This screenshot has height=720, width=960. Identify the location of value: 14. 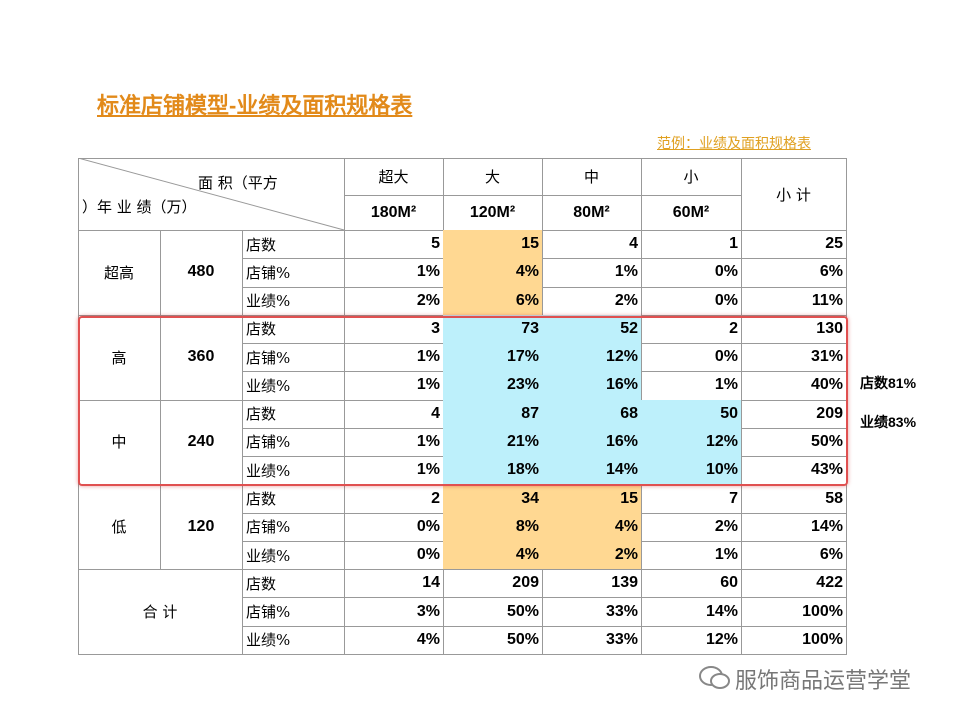
(394, 584).